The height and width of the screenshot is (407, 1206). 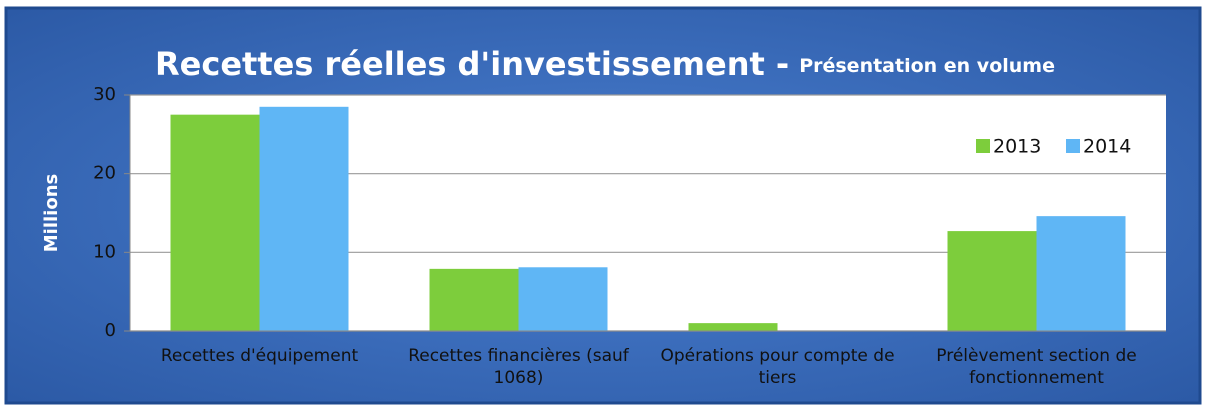 I want to click on chart-title: Recettes réelles d'investissement -, so click(x=472, y=64).